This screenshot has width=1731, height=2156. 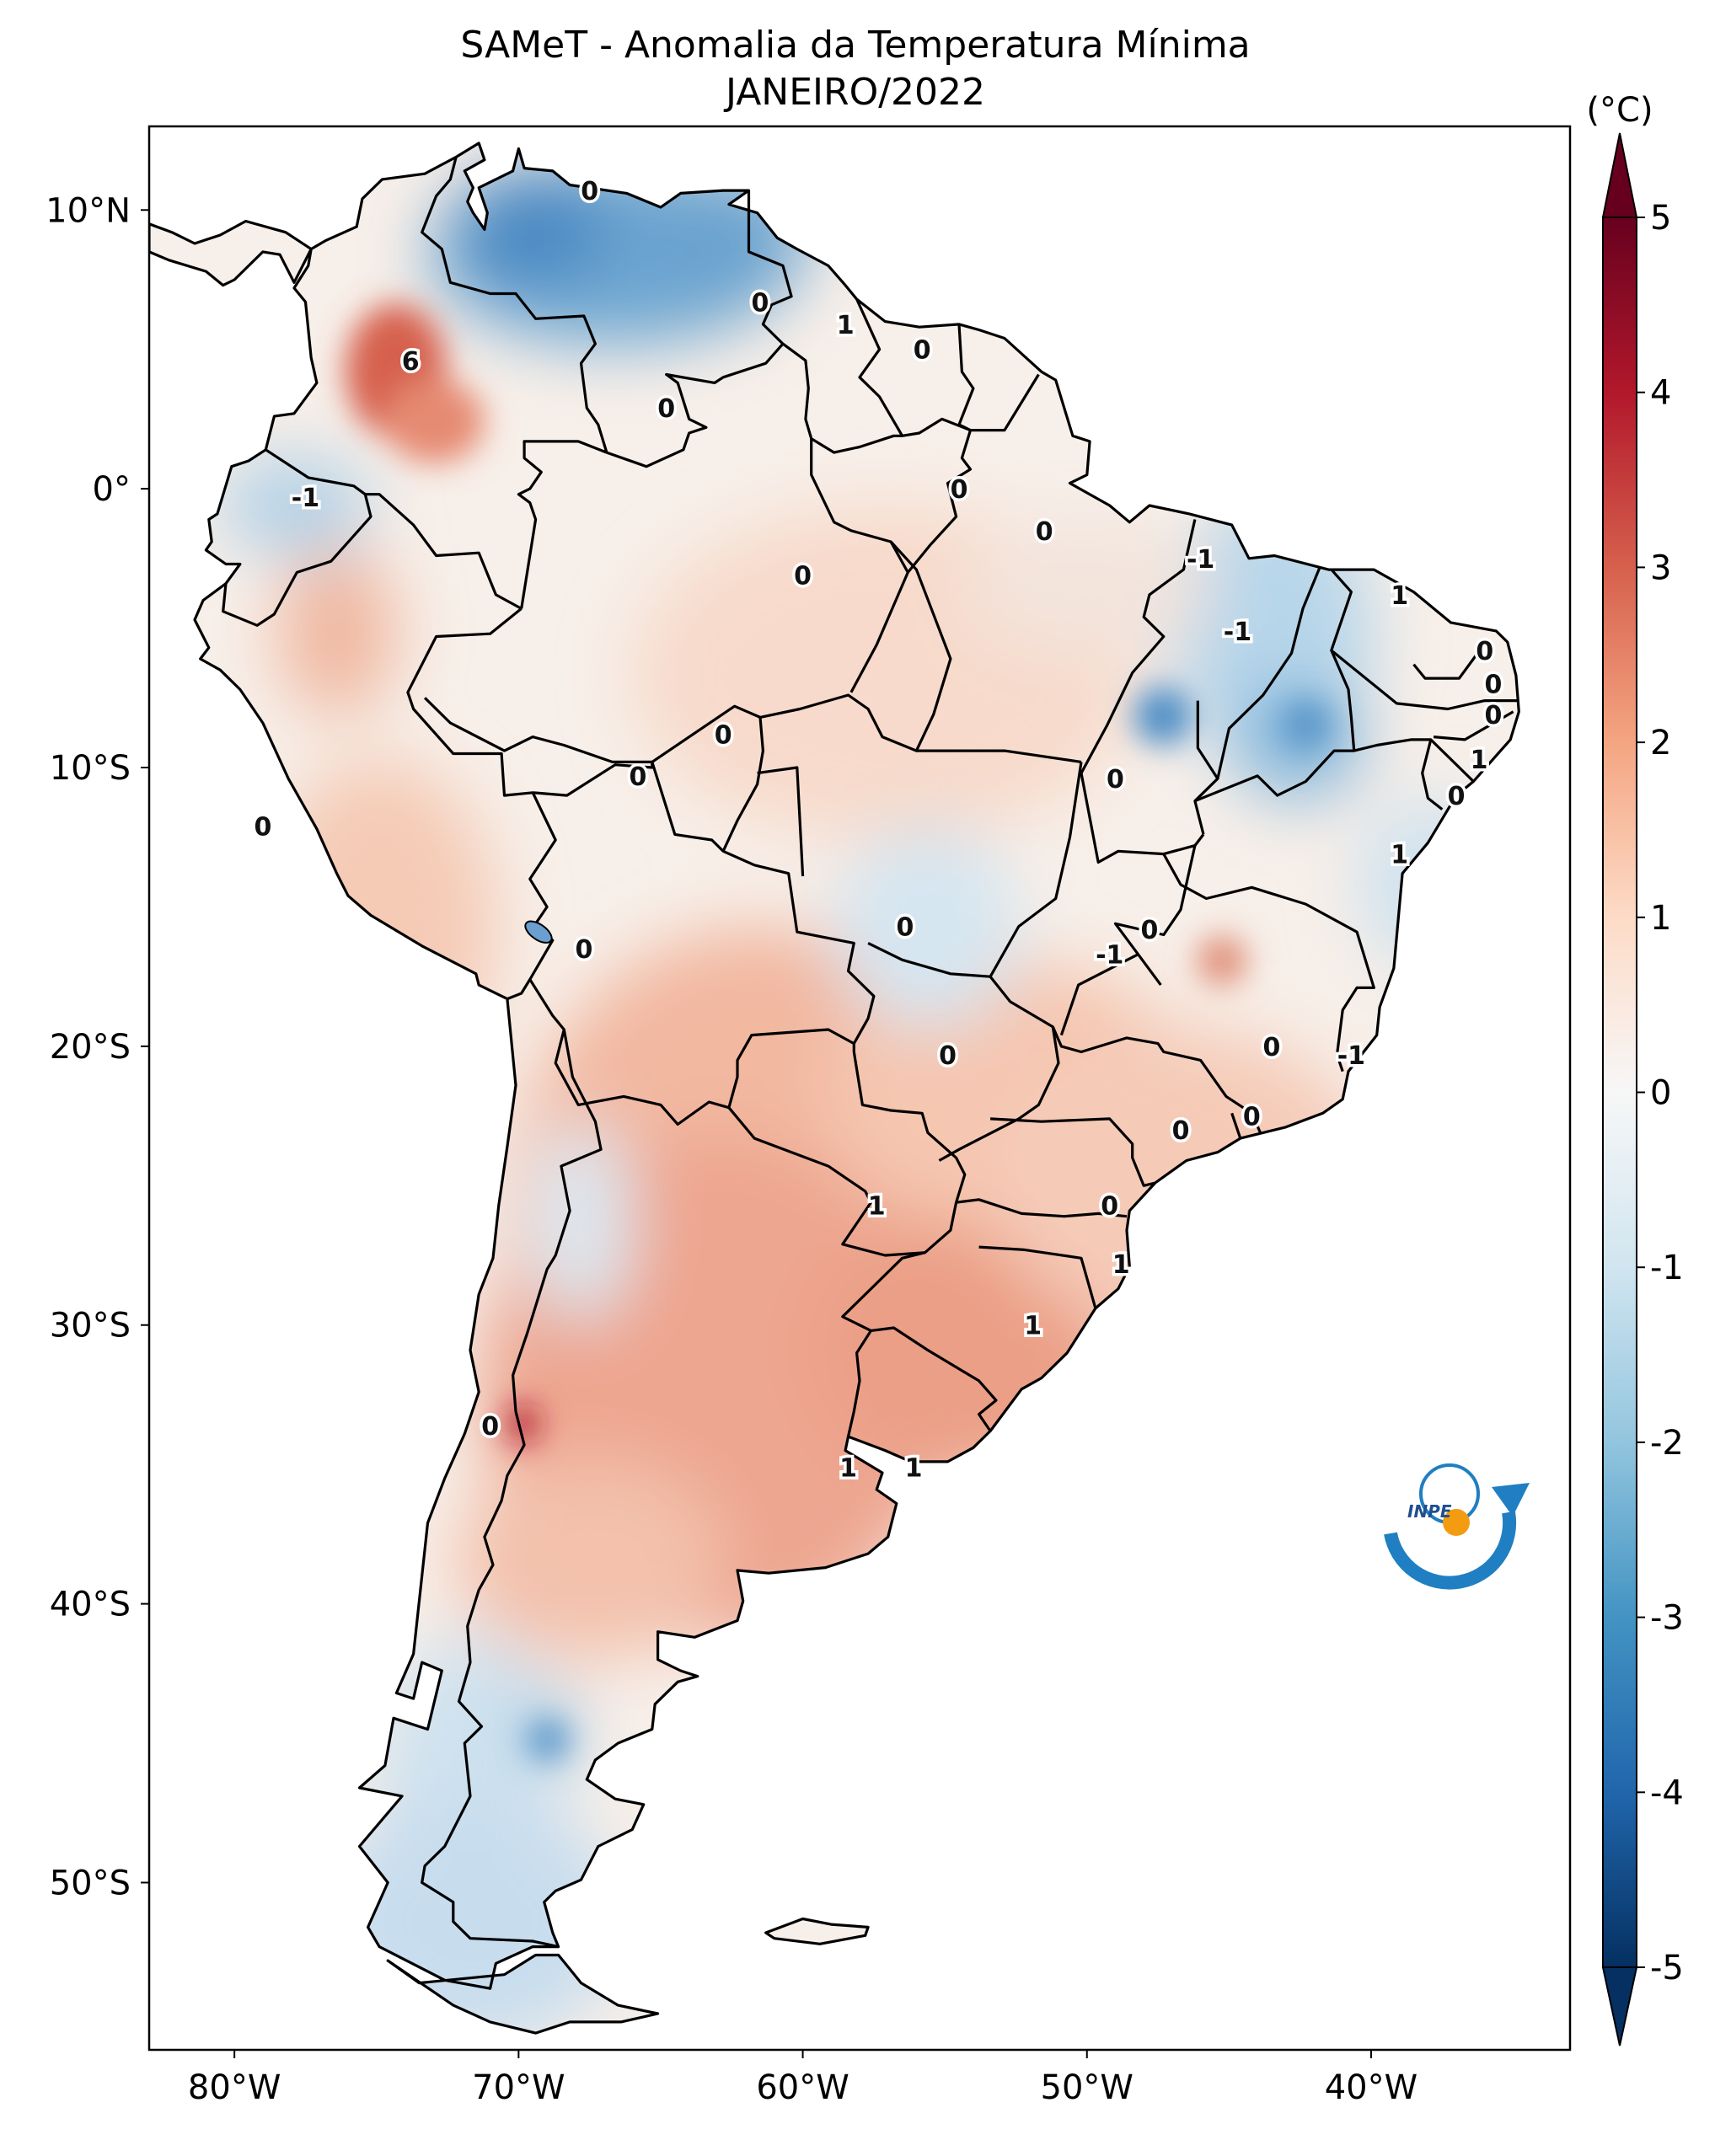 I want to click on colorbar: (°C) 5 4 3 2 1 0 -1 -2 -3 -4 -5, so click(x=1635, y=1068).